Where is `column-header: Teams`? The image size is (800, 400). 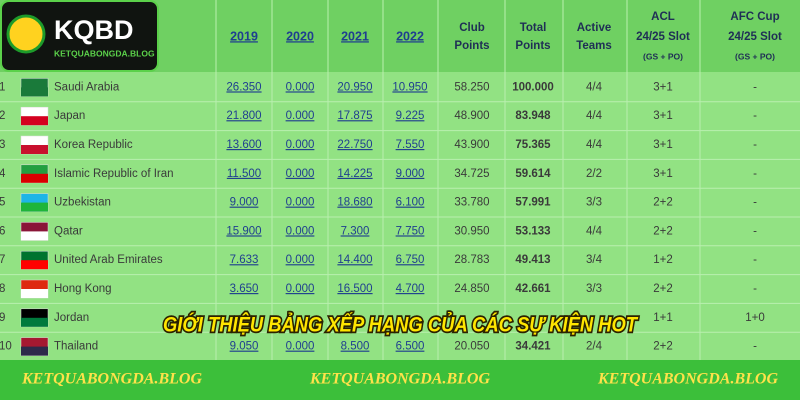
column-header: Teams is located at coordinates (594, 46).